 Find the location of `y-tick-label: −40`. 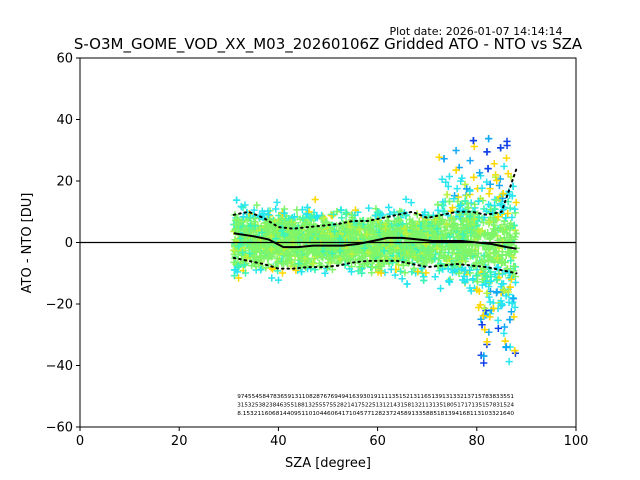

y-tick-label: −40 is located at coordinates (59, 366).